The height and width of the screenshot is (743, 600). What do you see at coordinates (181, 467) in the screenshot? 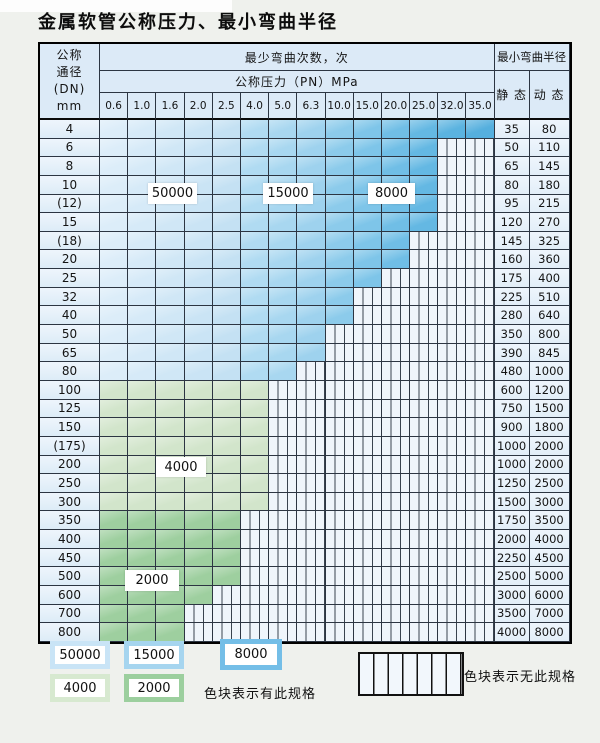
I see `cycle-zone-label-4000: 4000` at bounding box center [181, 467].